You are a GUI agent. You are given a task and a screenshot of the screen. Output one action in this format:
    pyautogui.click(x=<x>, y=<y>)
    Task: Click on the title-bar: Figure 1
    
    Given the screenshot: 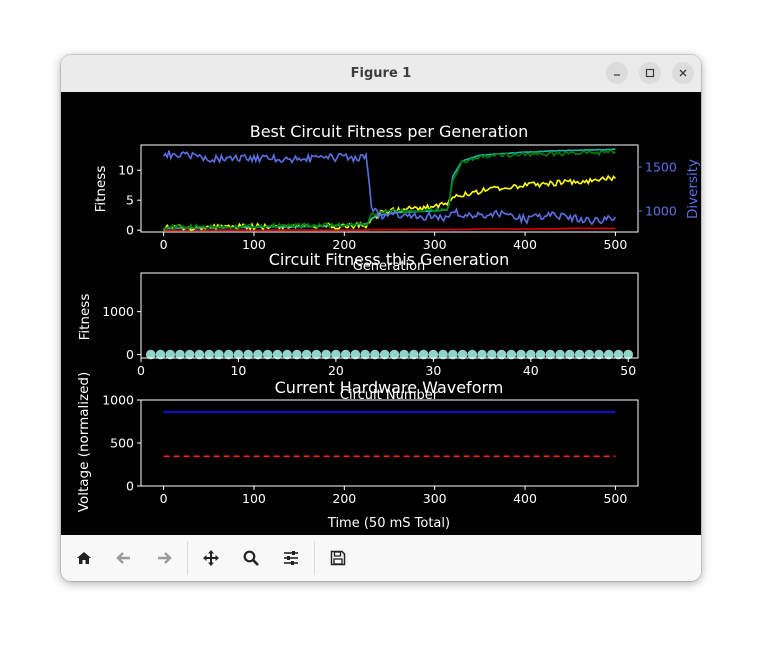 What is the action you would take?
    pyautogui.click(x=381, y=74)
    